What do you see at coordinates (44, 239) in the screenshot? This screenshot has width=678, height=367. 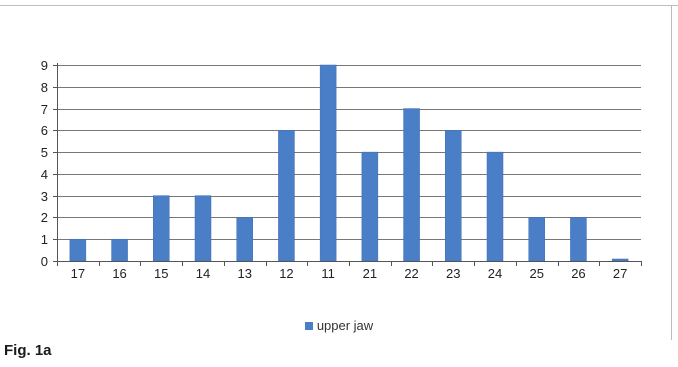 I see `y-tick-label: 1` at bounding box center [44, 239].